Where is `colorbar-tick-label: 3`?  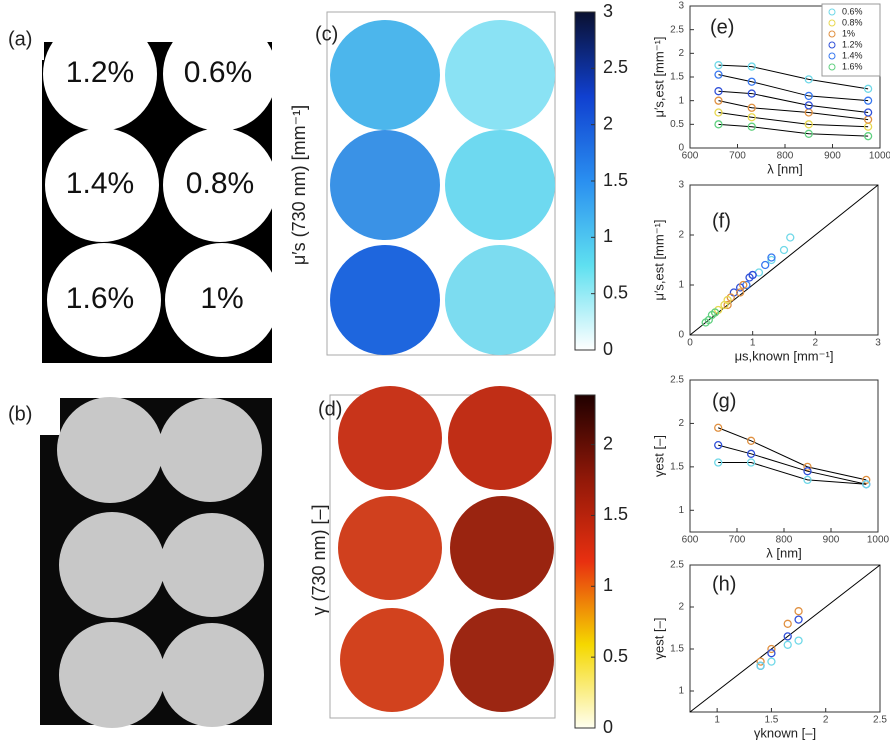
colorbar-tick-label: 3 is located at coordinates (608, 11).